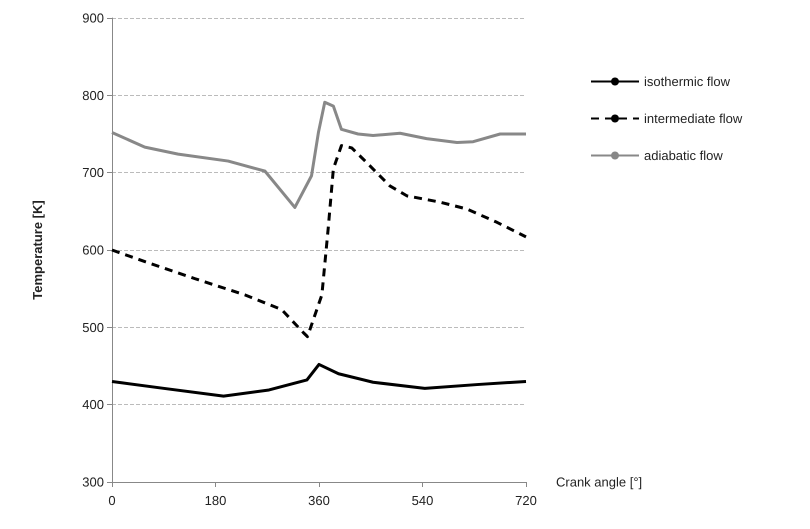  What do you see at coordinates (37, 250) in the screenshot?
I see `y-axis-title: Temperature [K]` at bounding box center [37, 250].